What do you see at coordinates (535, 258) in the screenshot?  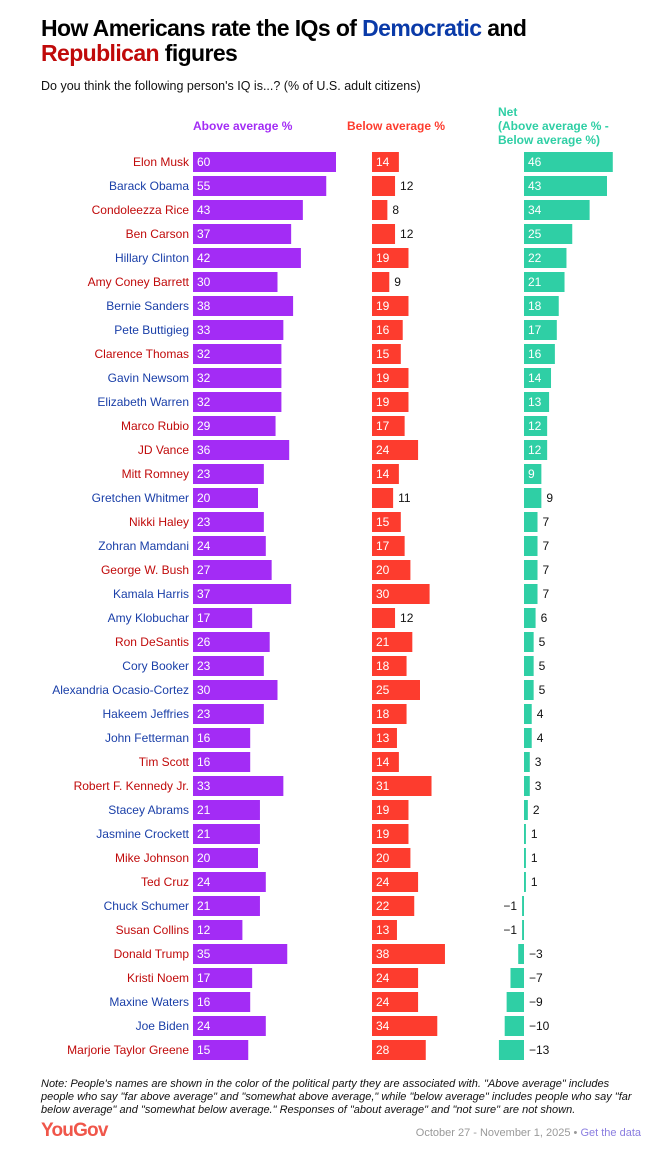 I see `net-label: 22` at bounding box center [535, 258].